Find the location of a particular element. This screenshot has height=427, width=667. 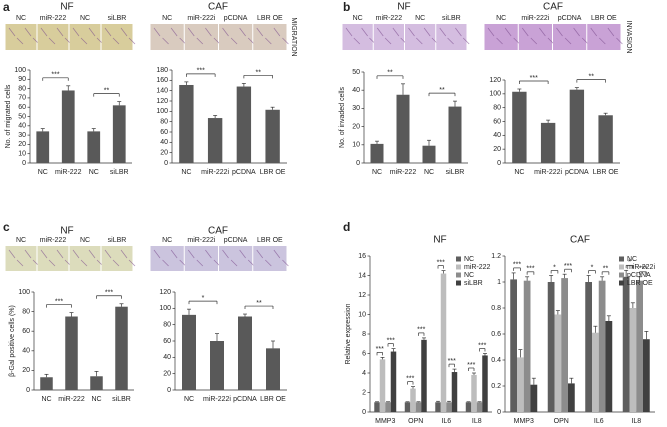

x-tick-label: LBR OE is located at coordinates (273, 172).